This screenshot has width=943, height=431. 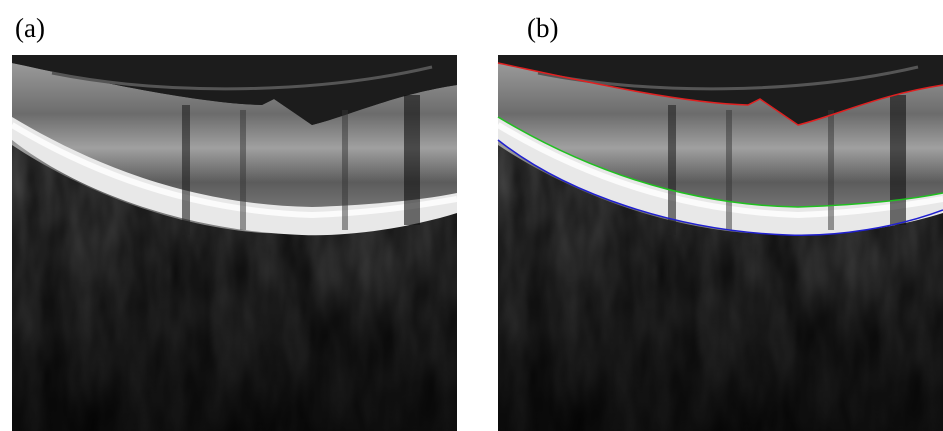 I want to click on panel-label: (a), so click(x=30, y=28).